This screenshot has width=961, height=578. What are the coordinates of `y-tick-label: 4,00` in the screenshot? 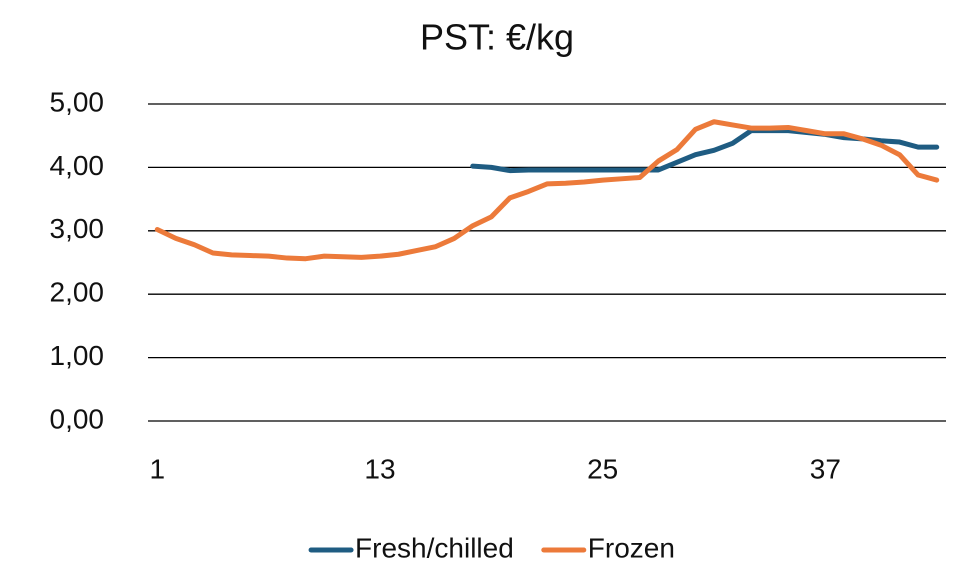 It's located at (77, 165).